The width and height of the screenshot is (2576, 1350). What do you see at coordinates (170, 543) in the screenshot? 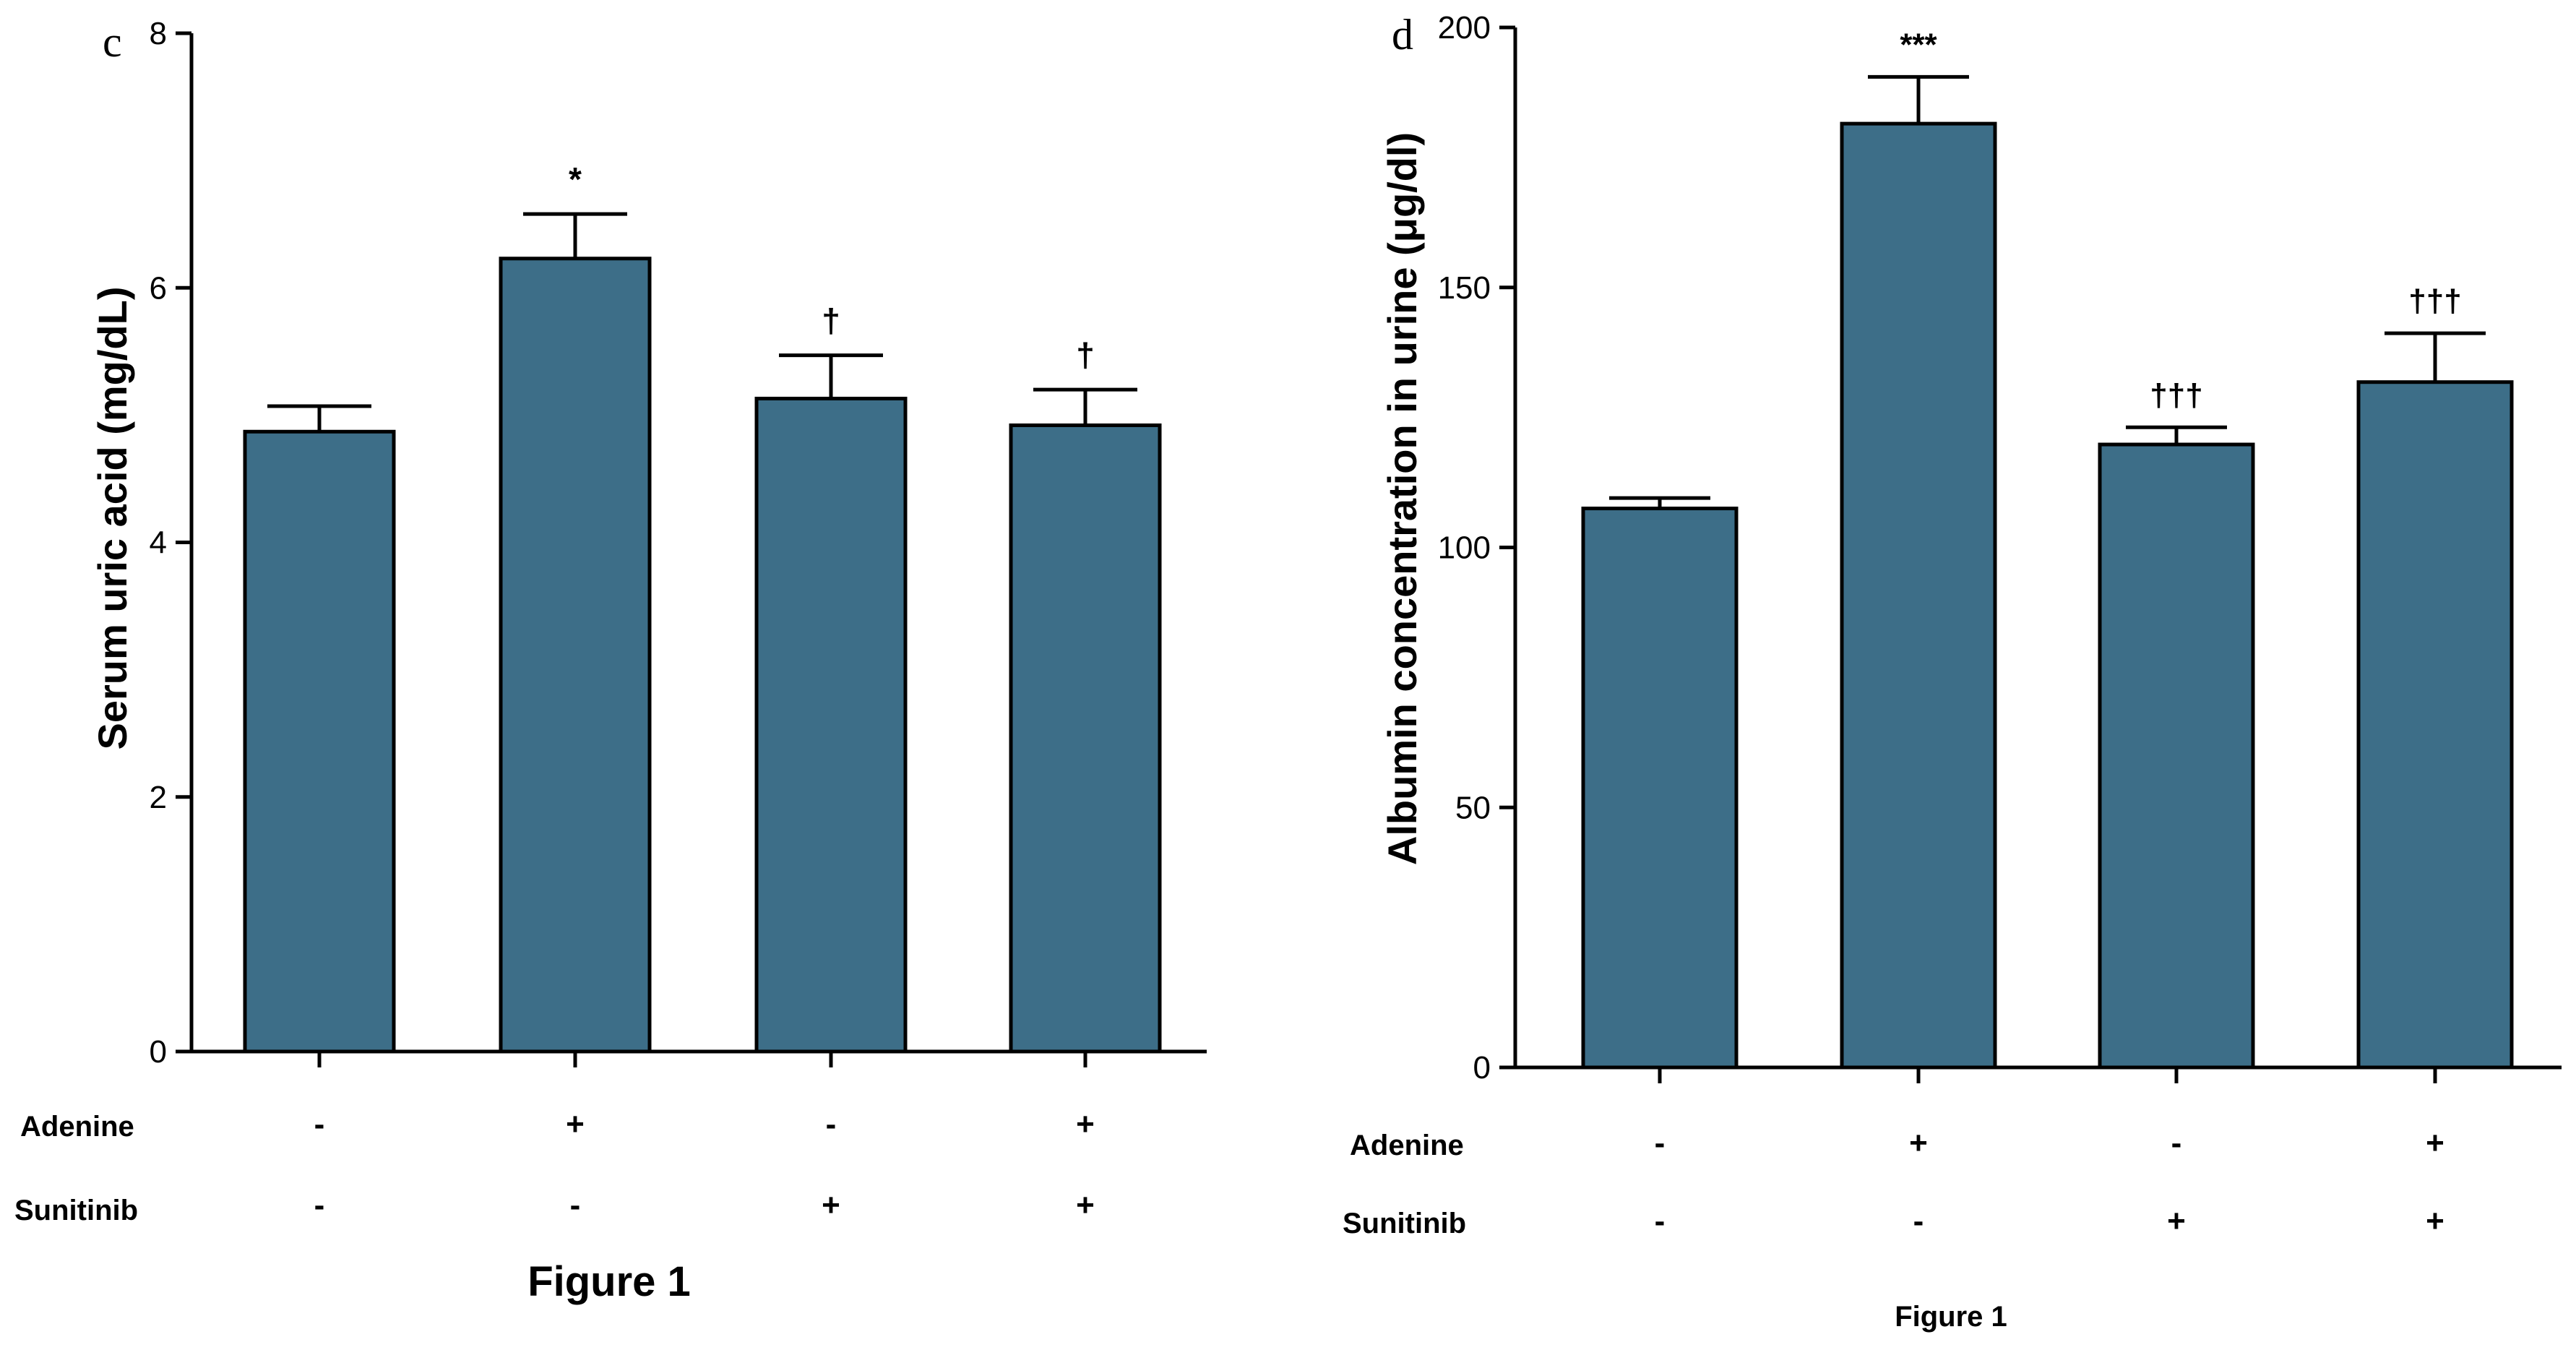
I see `y-ticks-c: 0 2 4 6 8` at bounding box center [170, 543].